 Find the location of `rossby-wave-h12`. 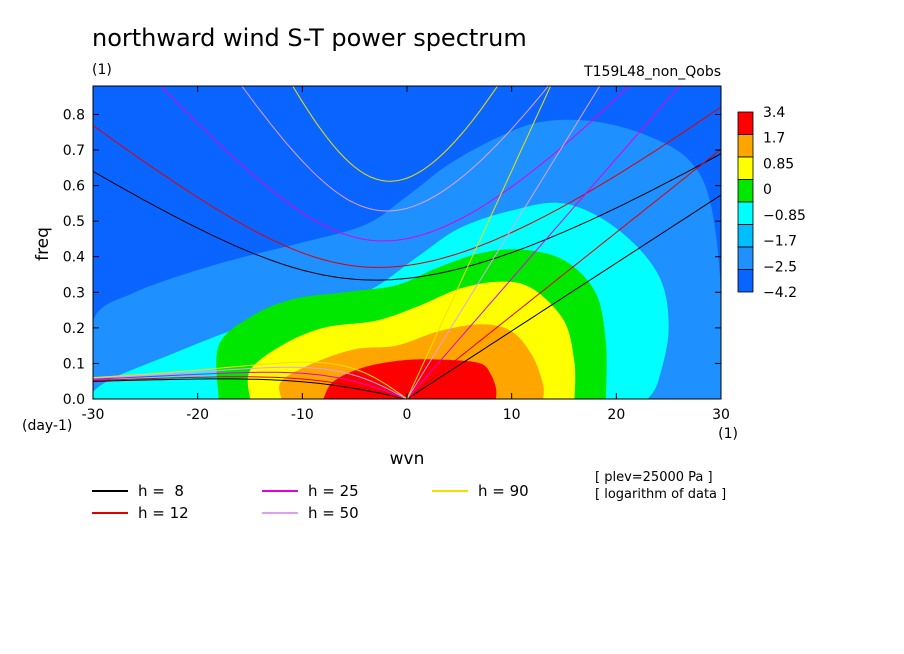

rossby-wave-h12 is located at coordinates (250, 387).